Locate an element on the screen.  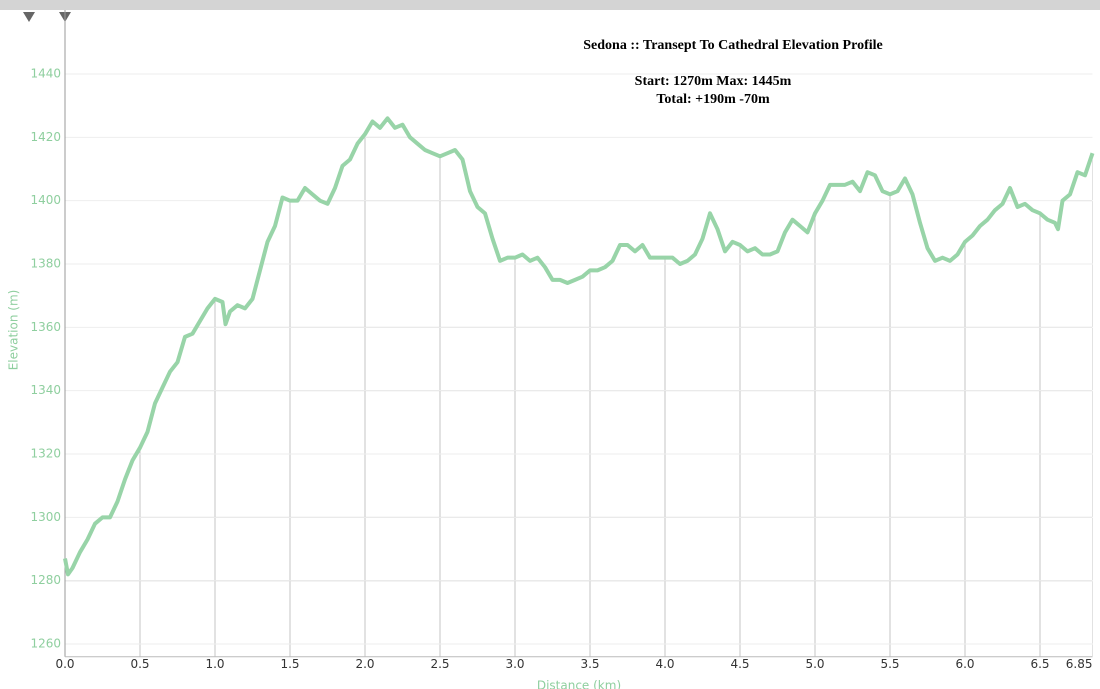
x-tick-label: 3.5 is located at coordinates (589, 664).